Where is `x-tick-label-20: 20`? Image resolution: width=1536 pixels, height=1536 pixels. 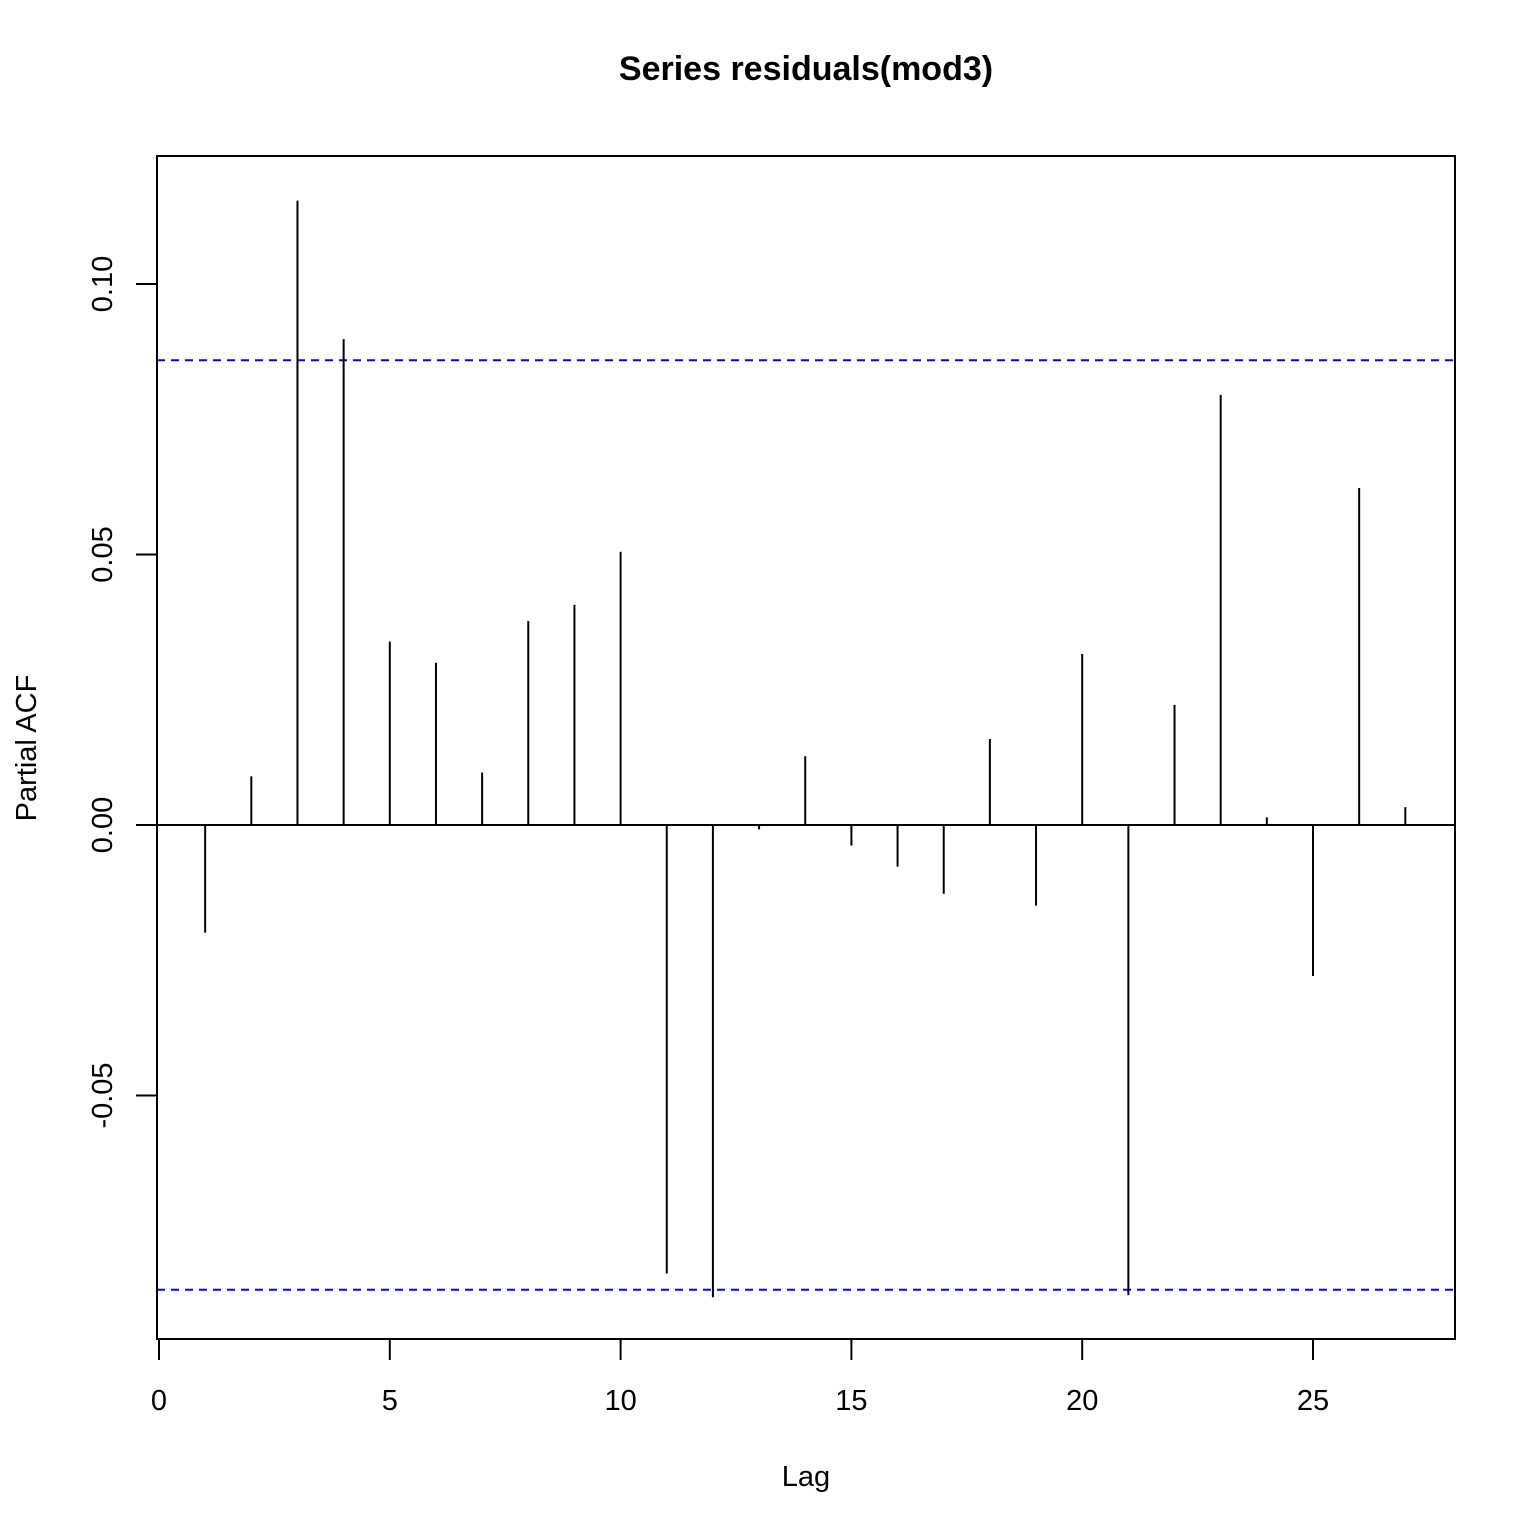
x-tick-label-20: 20 is located at coordinates (1082, 1401).